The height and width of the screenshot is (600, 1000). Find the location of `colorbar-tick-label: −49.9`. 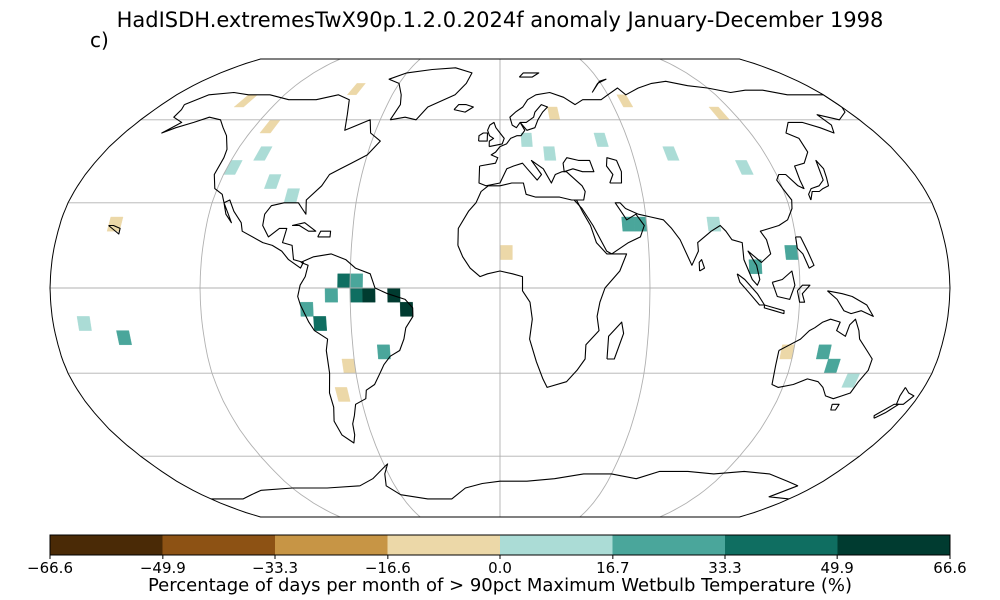

colorbar-tick-label: −49.9 is located at coordinates (163, 568).